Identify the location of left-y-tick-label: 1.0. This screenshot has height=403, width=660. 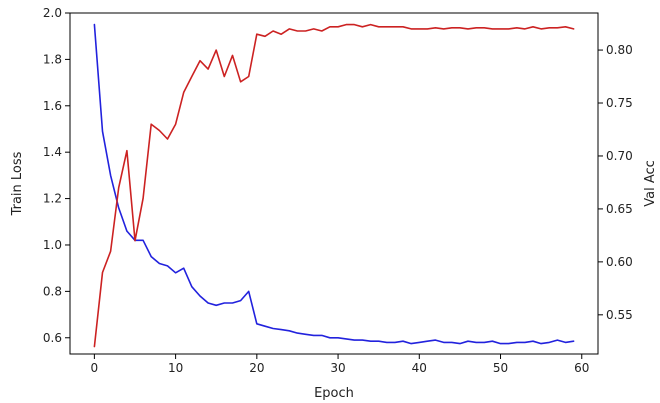
(52, 245).